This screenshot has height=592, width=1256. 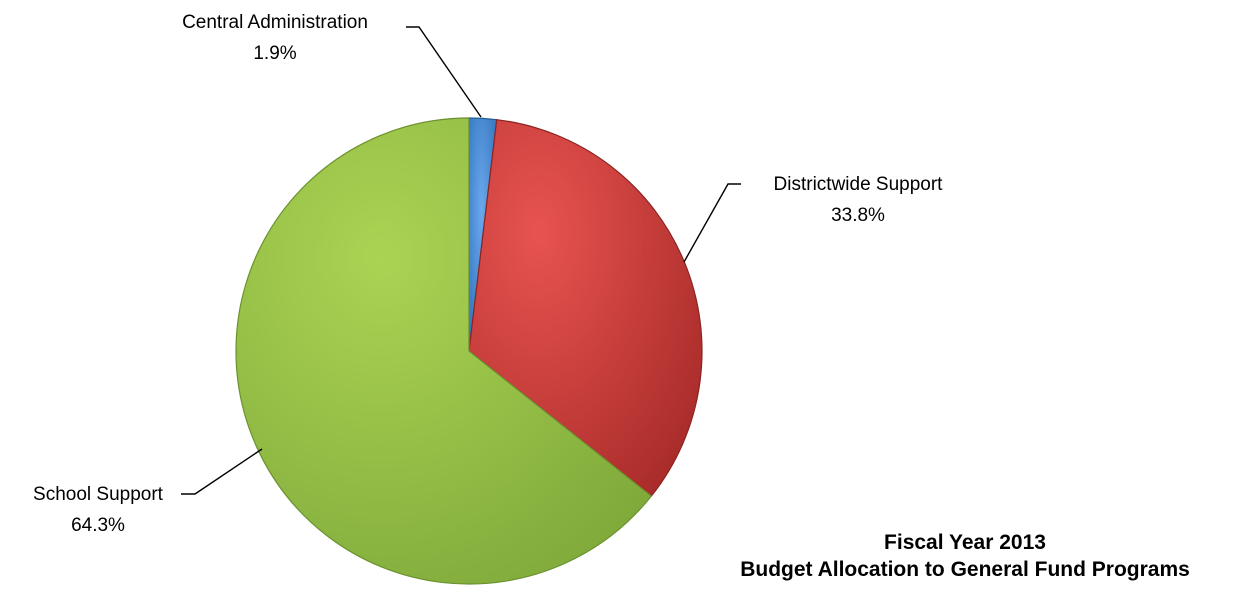 What do you see at coordinates (331, 64) in the screenshot?
I see `slice-label-central-administration: Central Administration 1.9%` at bounding box center [331, 64].